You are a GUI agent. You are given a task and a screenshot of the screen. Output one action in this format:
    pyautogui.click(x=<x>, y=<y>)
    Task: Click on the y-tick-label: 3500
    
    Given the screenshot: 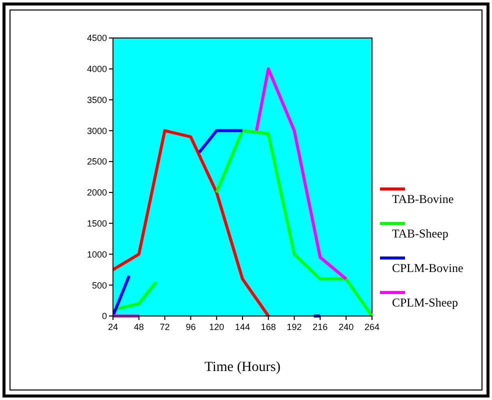 What is the action you would take?
    pyautogui.click(x=96, y=99)
    